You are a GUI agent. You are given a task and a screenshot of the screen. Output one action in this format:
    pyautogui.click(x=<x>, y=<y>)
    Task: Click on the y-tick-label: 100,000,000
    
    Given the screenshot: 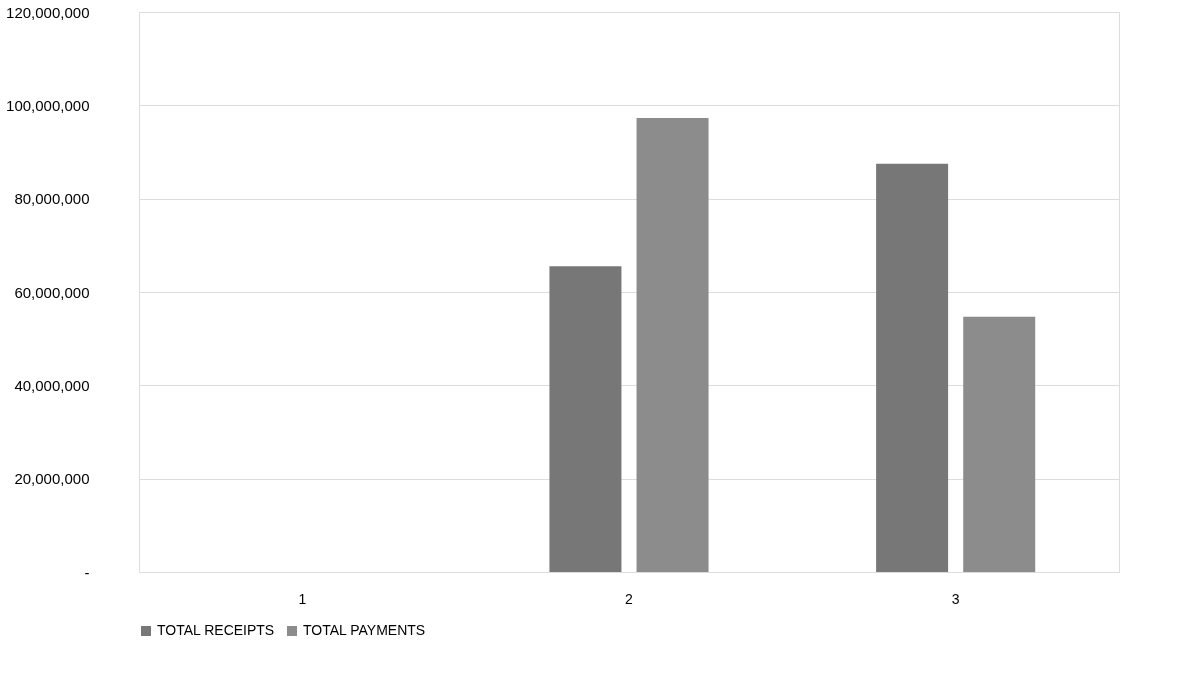 What is the action you would take?
    pyautogui.click(x=48, y=105)
    